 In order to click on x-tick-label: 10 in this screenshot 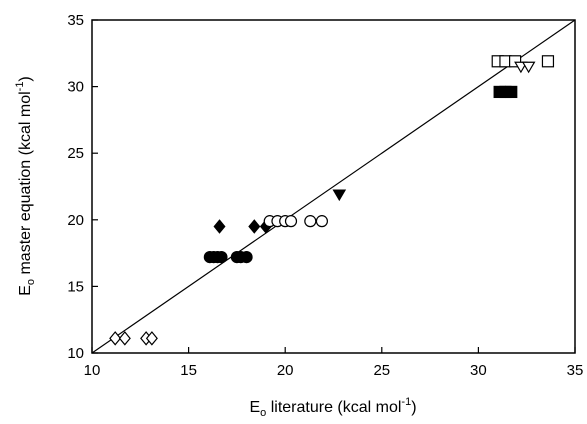, I will do `click(92, 370)`.